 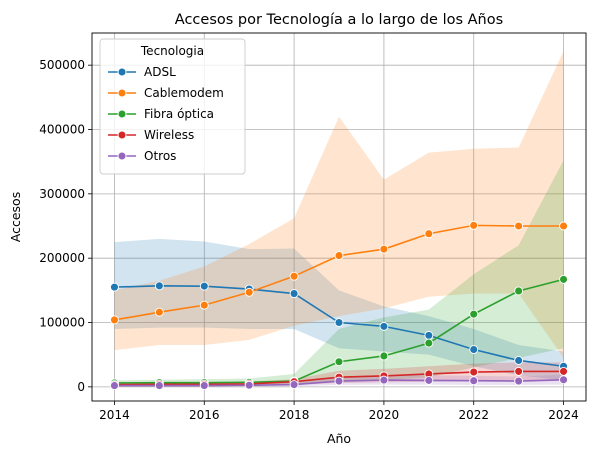 I want to click on legend-title: Tecnologia, so click(x=172, y=51).